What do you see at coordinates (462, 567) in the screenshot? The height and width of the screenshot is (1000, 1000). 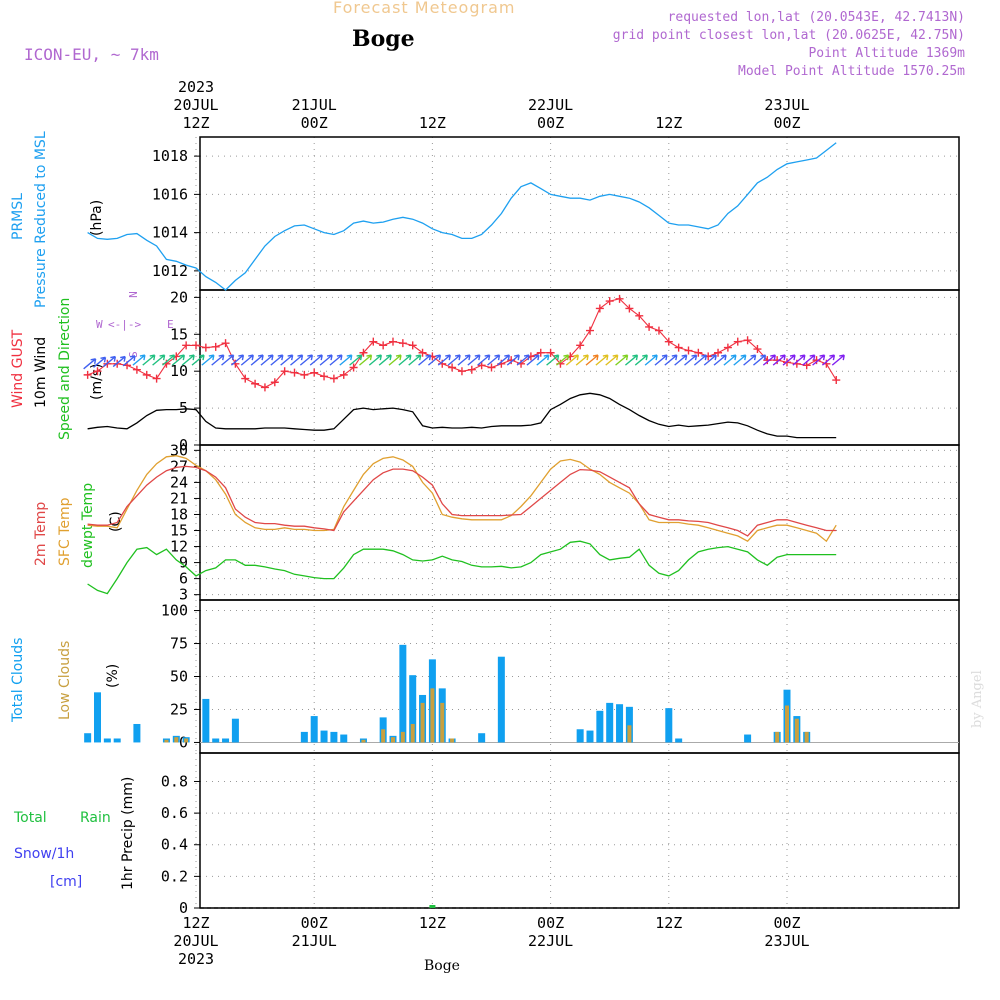 I see `dewpt-line` at bounding box center [462, 567].